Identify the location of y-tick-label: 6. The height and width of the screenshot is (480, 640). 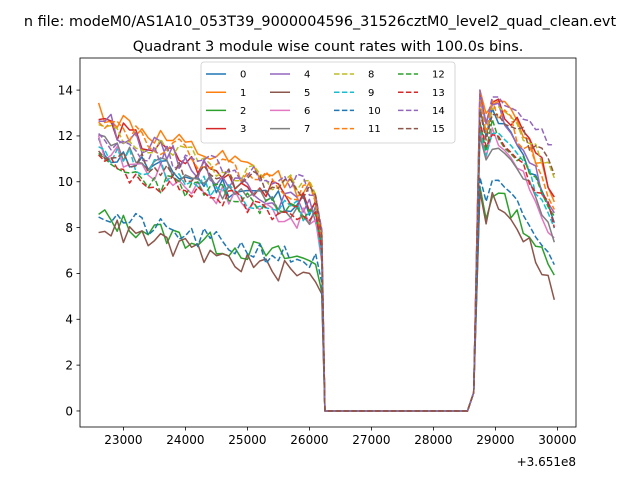
(69, 274).